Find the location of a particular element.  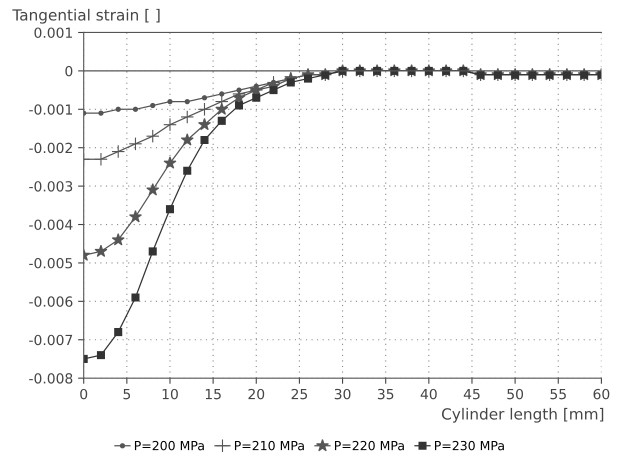

y-tick-label: 0.001 is located at coordinates (53, 32).